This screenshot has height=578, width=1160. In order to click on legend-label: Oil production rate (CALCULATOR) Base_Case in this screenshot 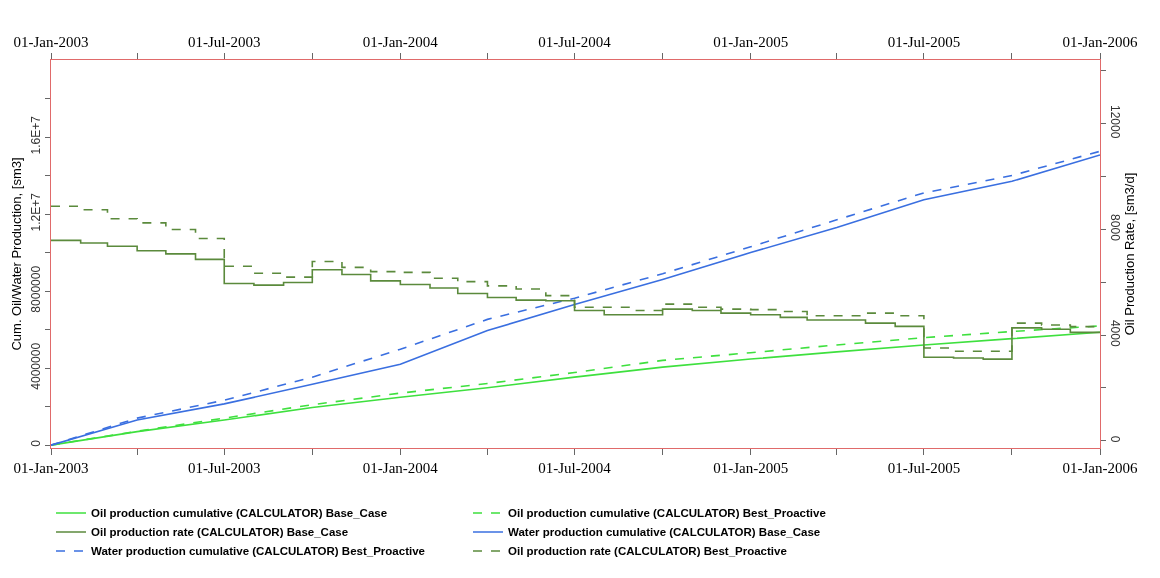, I will do `click(220, 532)`.